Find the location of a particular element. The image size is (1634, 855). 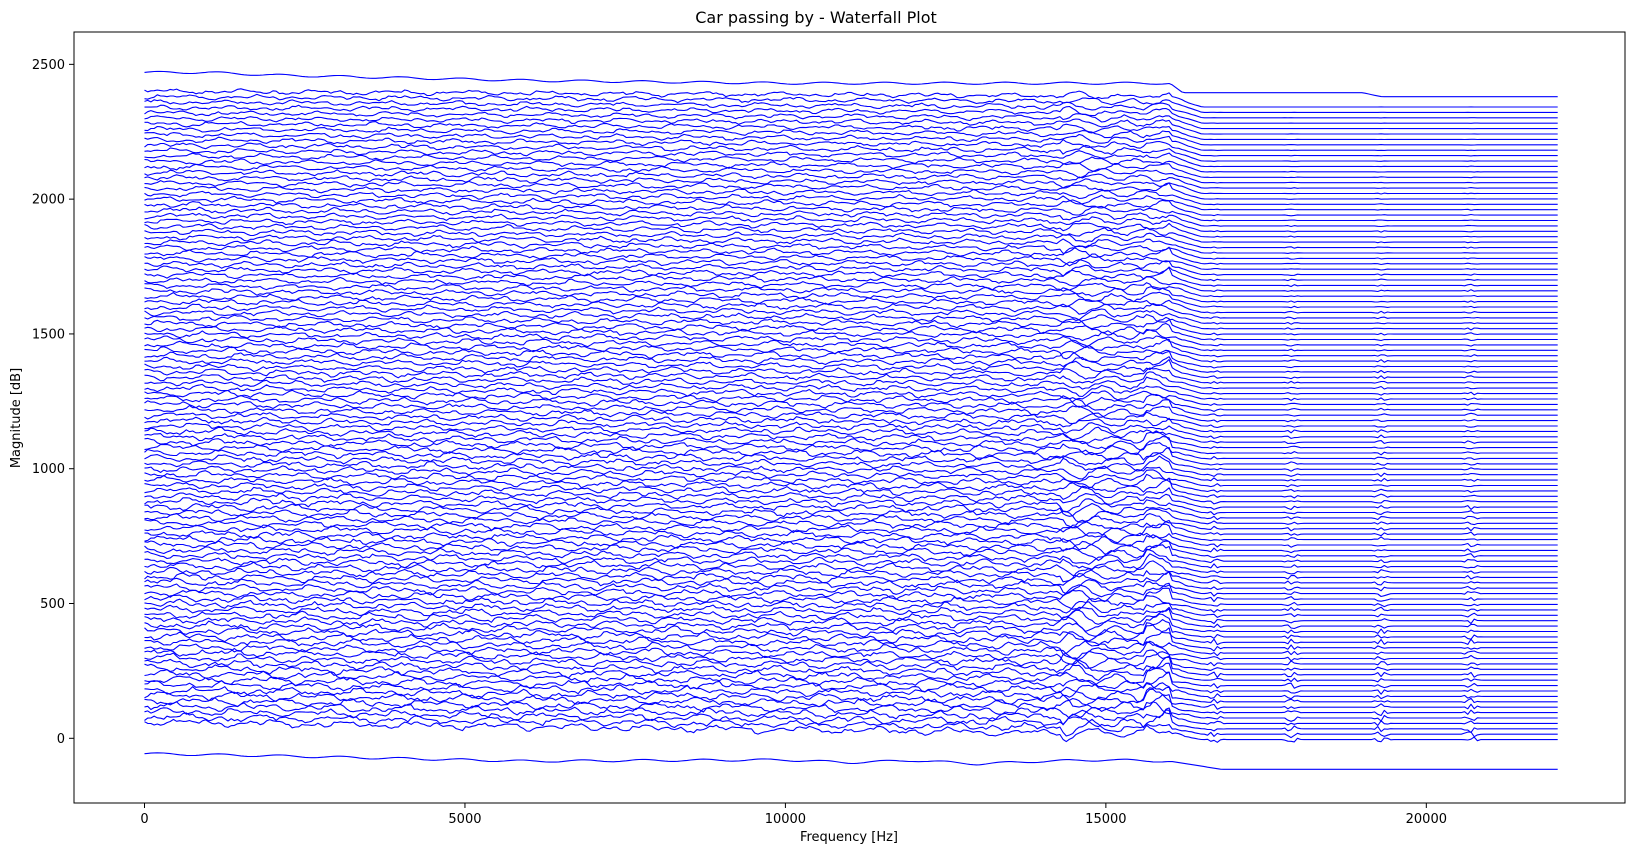

x-tick-label: 5000 is located at coordinates (464, 819).